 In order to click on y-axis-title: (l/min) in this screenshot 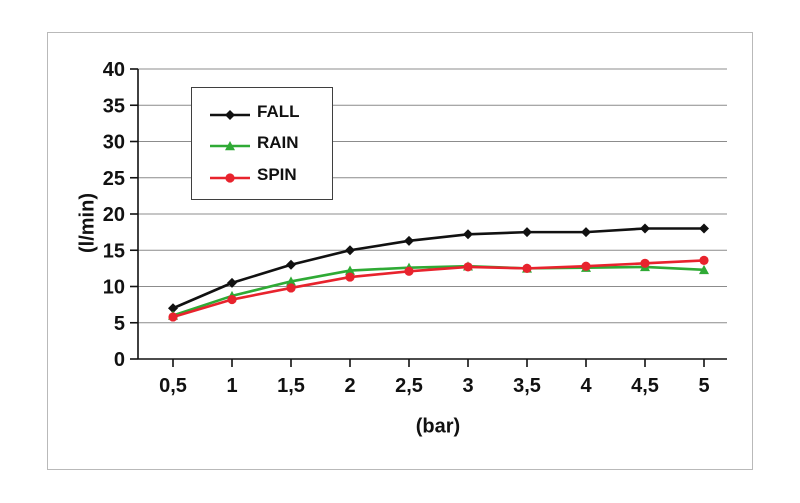, I will do `click(87, 223)`.